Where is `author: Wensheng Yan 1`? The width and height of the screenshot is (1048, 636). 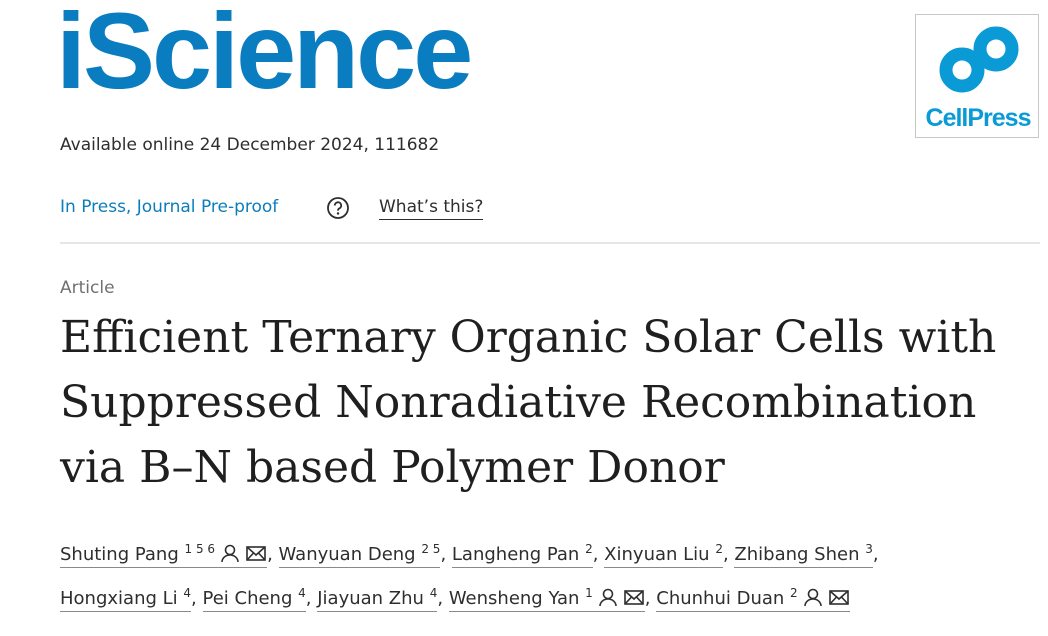
author: Wensheng Yan 1 is located at coordinates (546, 599).